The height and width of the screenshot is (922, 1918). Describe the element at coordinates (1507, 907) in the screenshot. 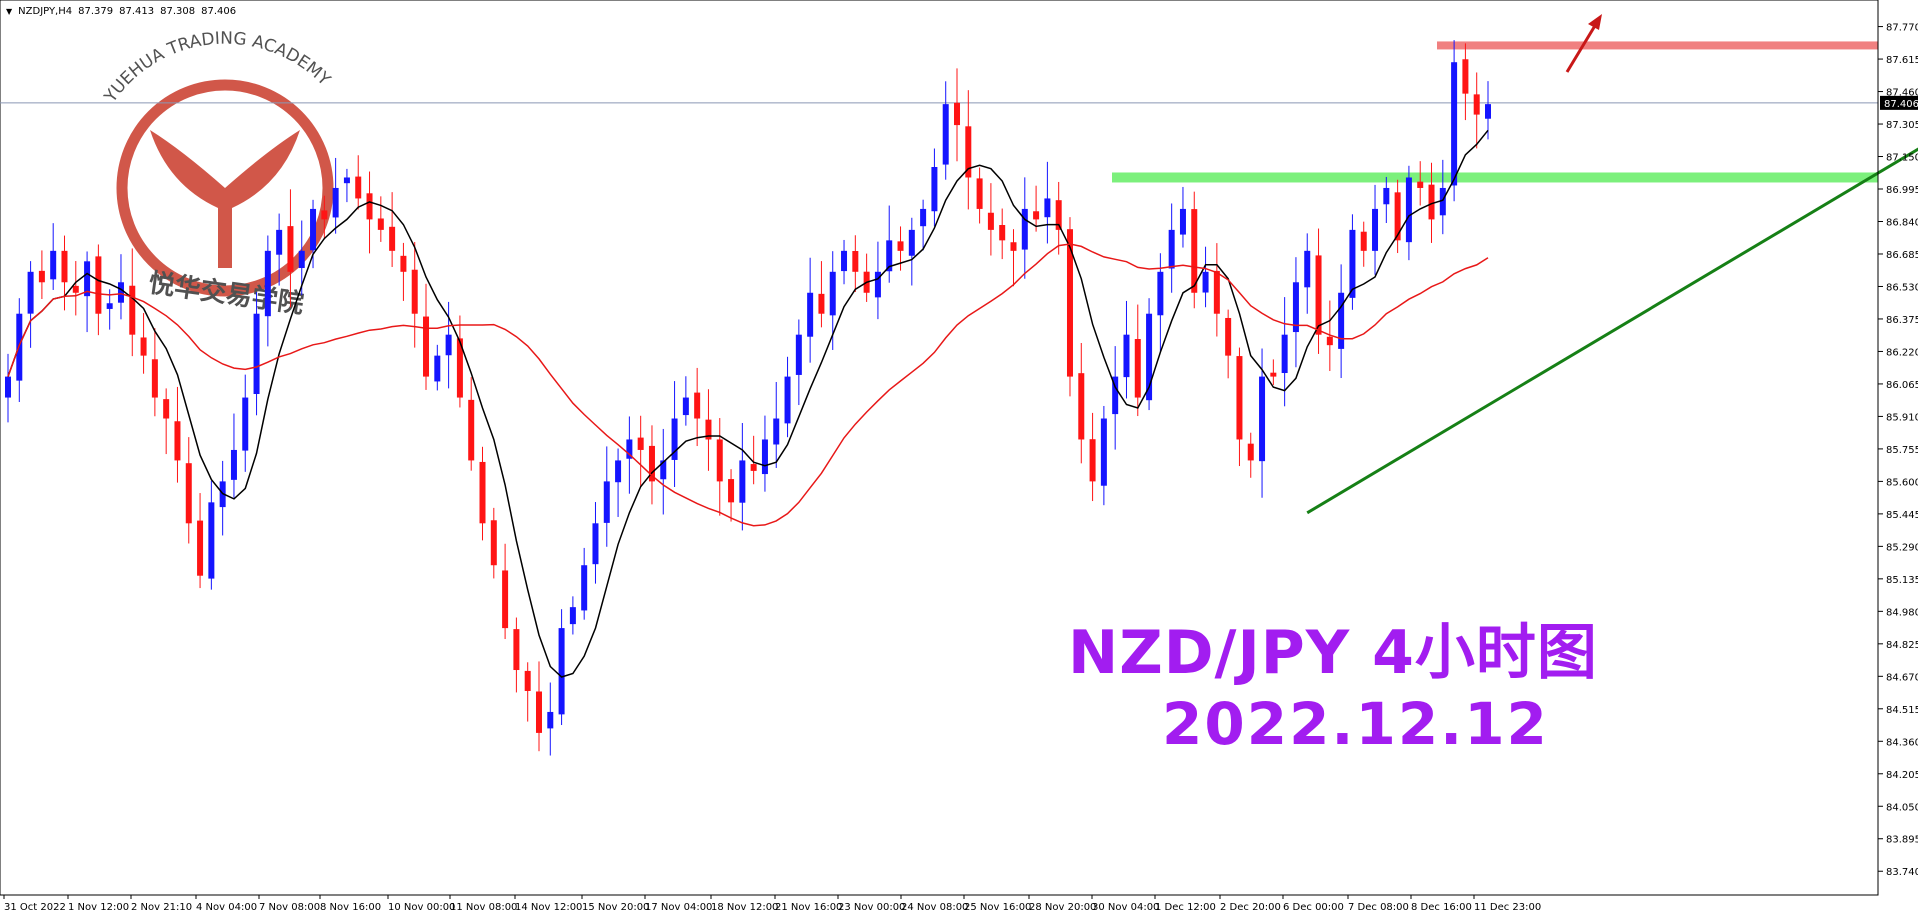

I see `time-tick-label: 11 Dec 23:00` at that location.